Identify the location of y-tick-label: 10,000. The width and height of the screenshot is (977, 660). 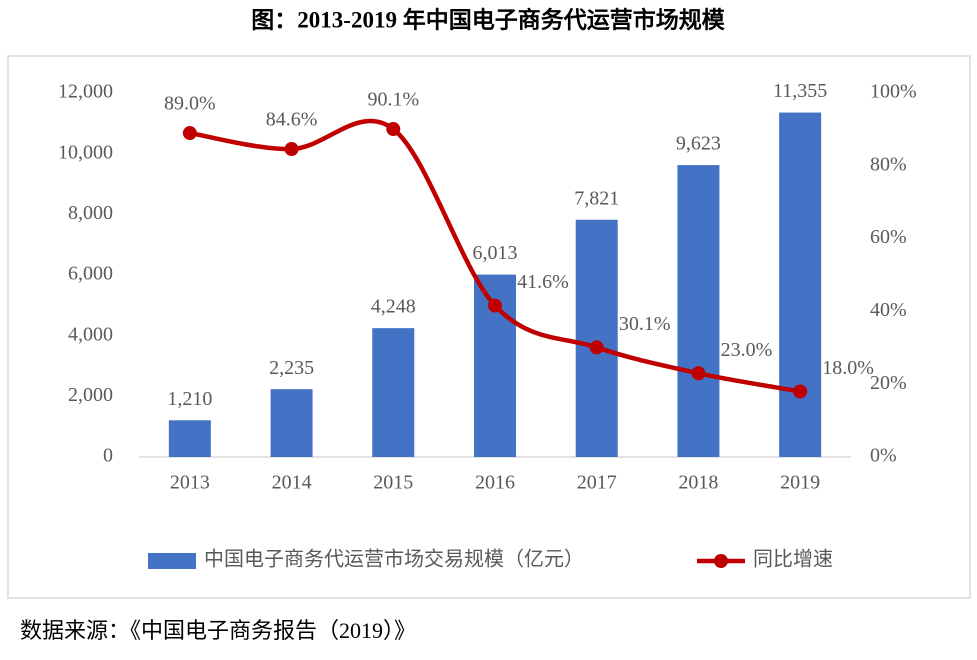
(85, 152).